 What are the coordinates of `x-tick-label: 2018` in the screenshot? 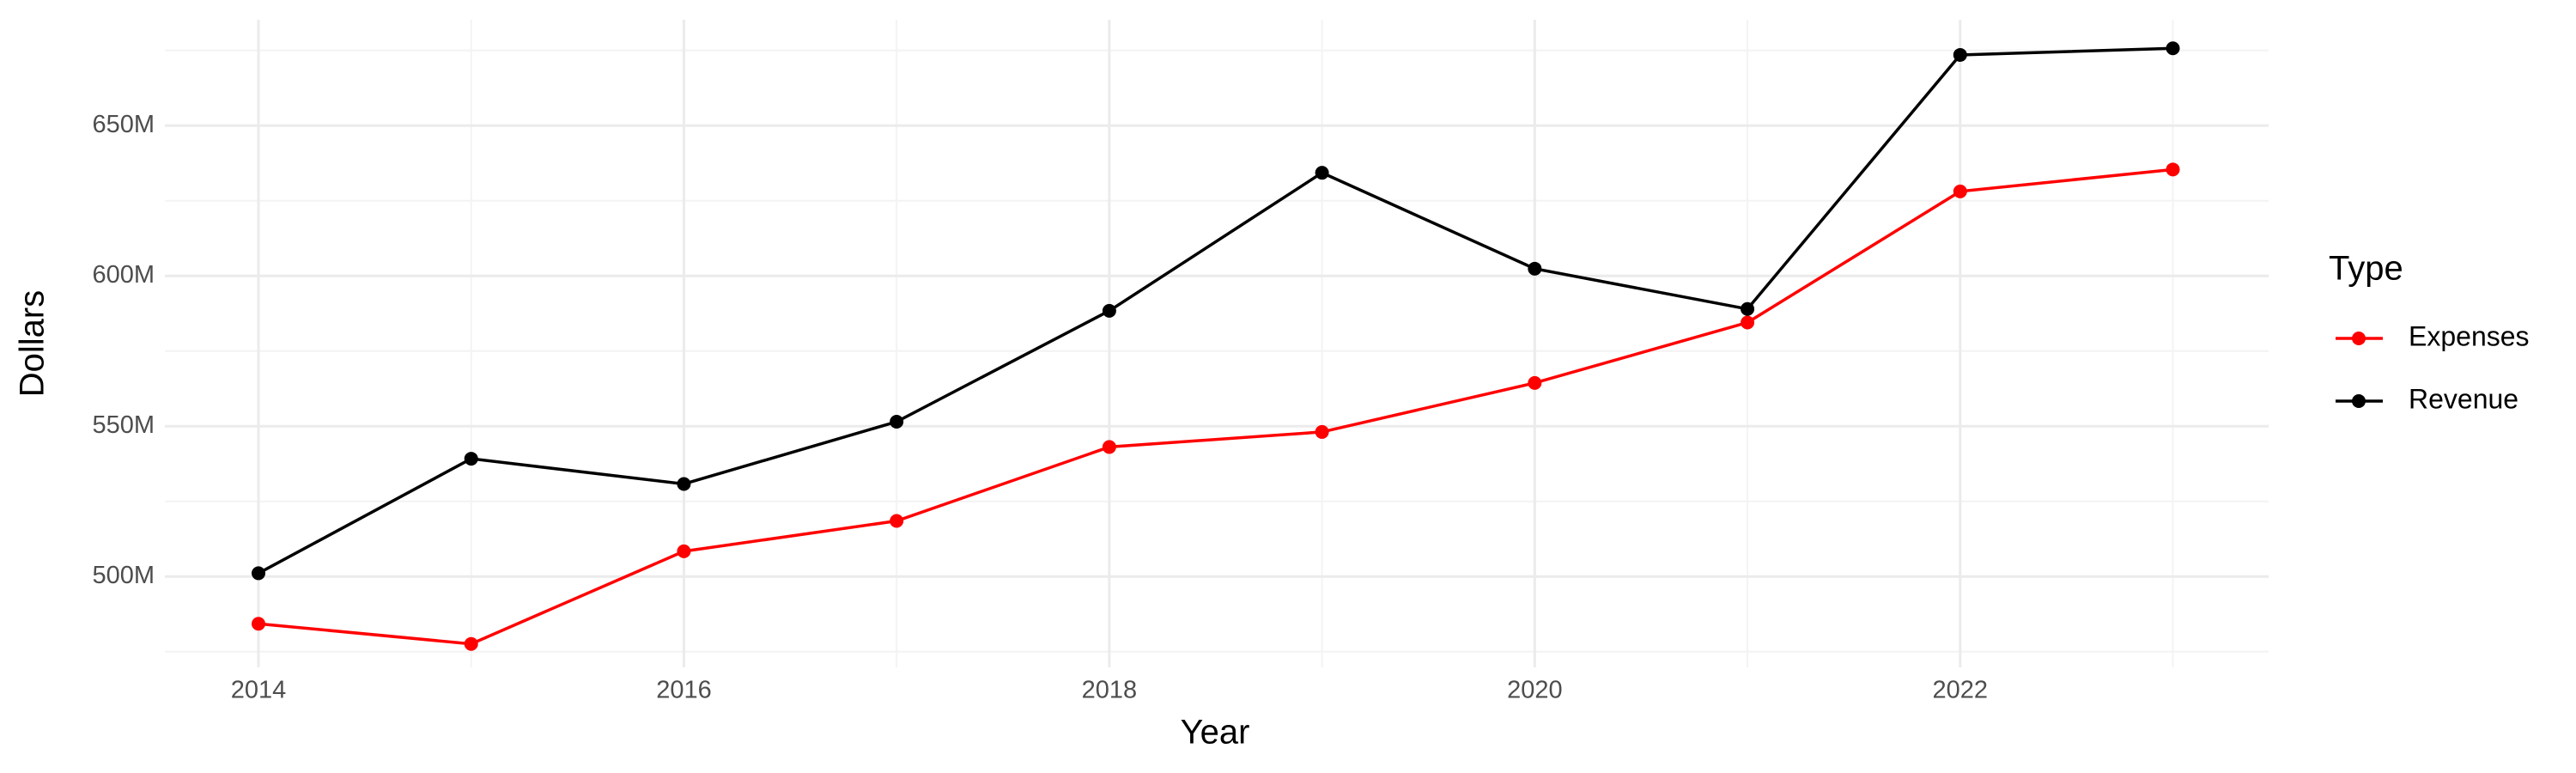 It's located at (1110, 690).